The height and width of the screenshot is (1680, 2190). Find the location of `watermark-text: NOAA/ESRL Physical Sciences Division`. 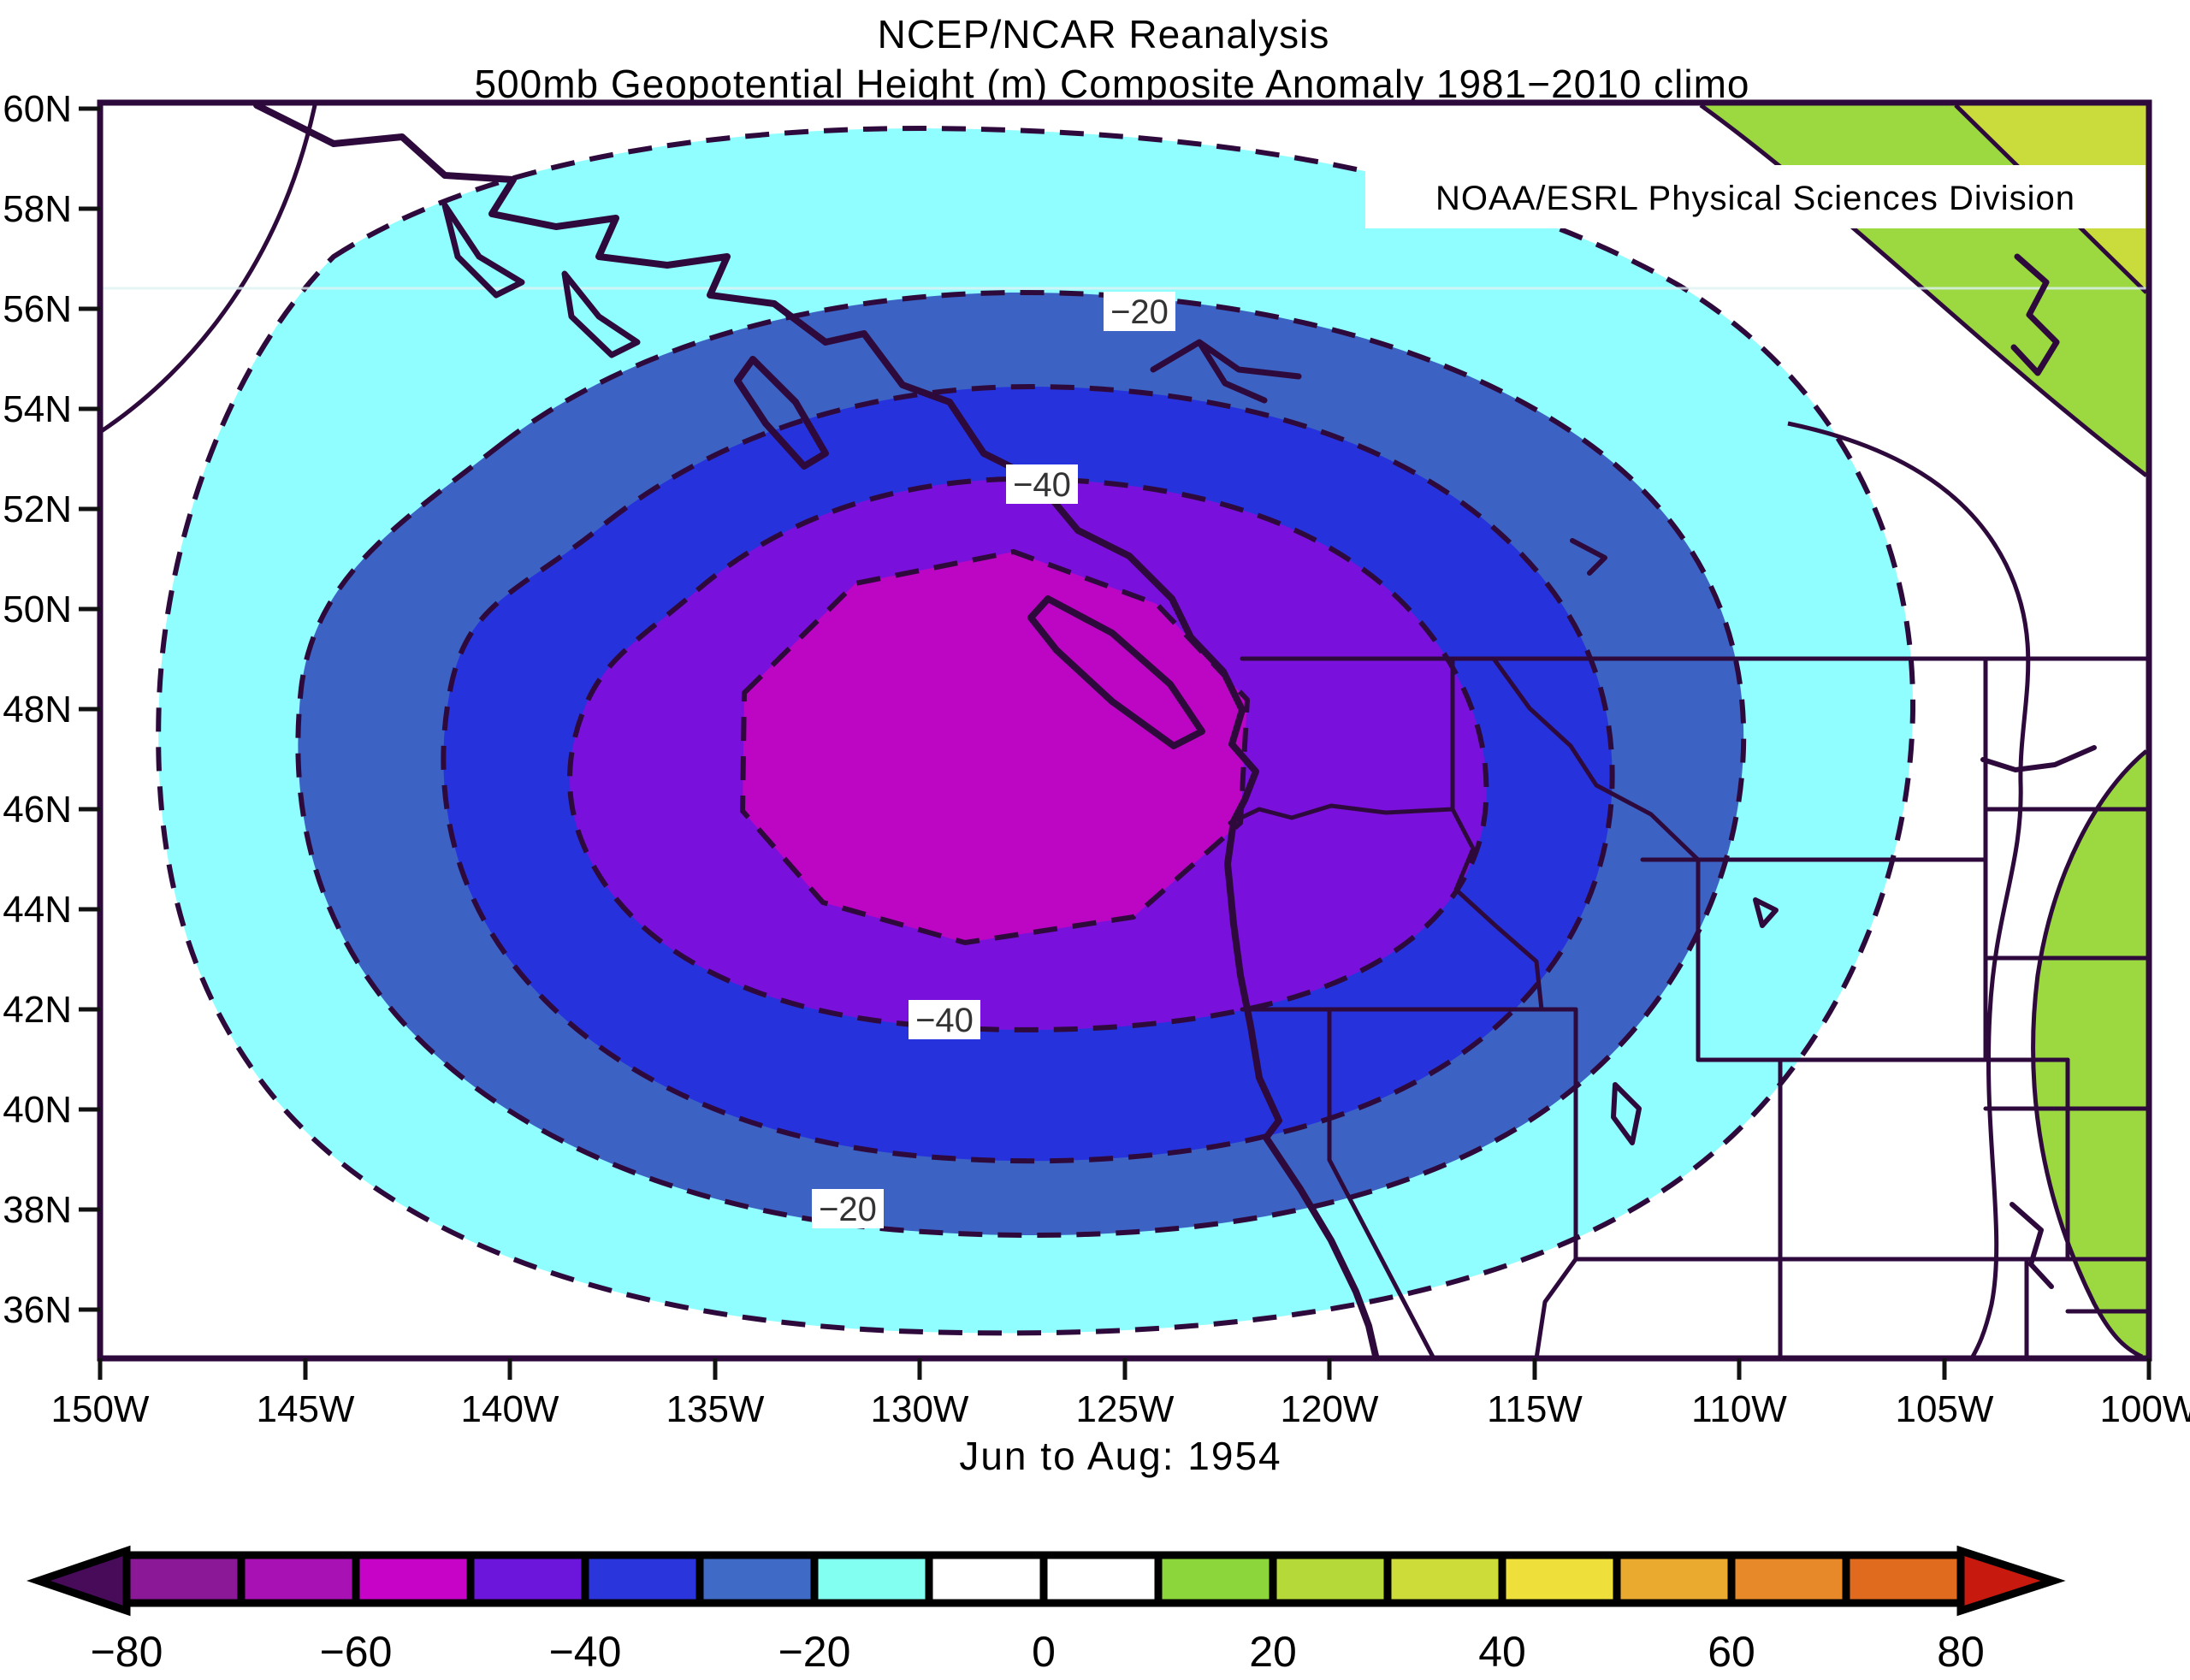

watermark-text: NOAA/ESRL Physical Sciences Division is located at coordinates (1755, 199).